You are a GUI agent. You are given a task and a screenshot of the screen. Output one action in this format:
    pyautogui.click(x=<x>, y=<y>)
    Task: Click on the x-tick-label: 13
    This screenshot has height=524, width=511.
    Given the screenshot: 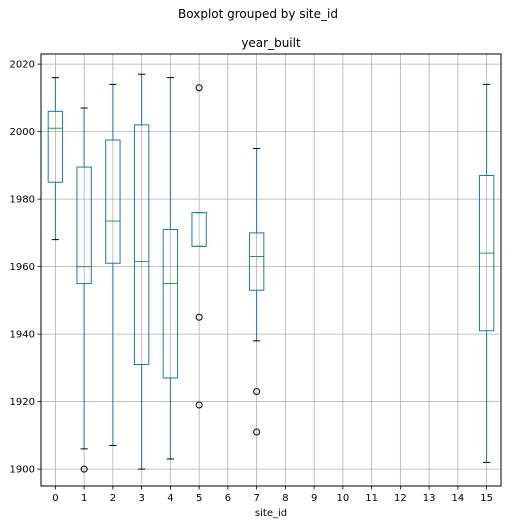 What is the action you would take?
    pyautogui.click(x=429, y=498)
    